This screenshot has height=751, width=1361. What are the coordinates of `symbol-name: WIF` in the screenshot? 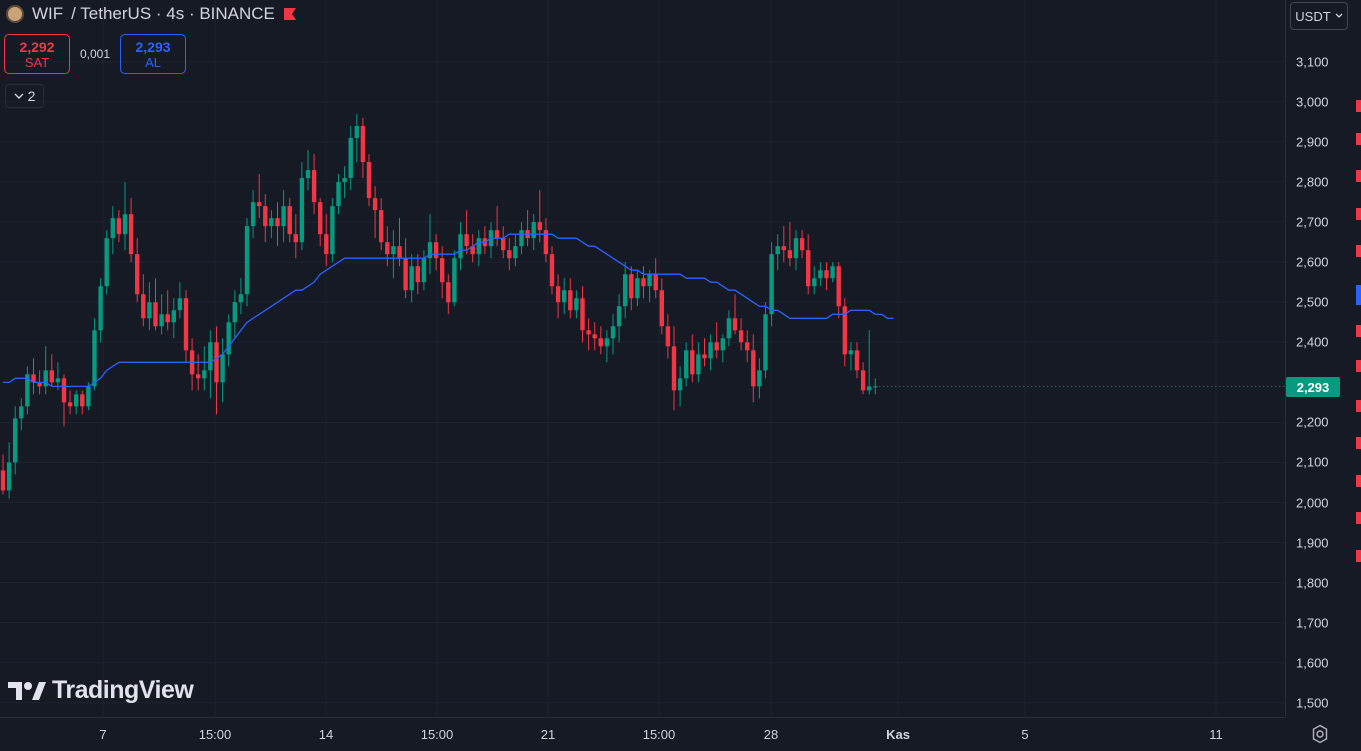 It's located at (48, 13).